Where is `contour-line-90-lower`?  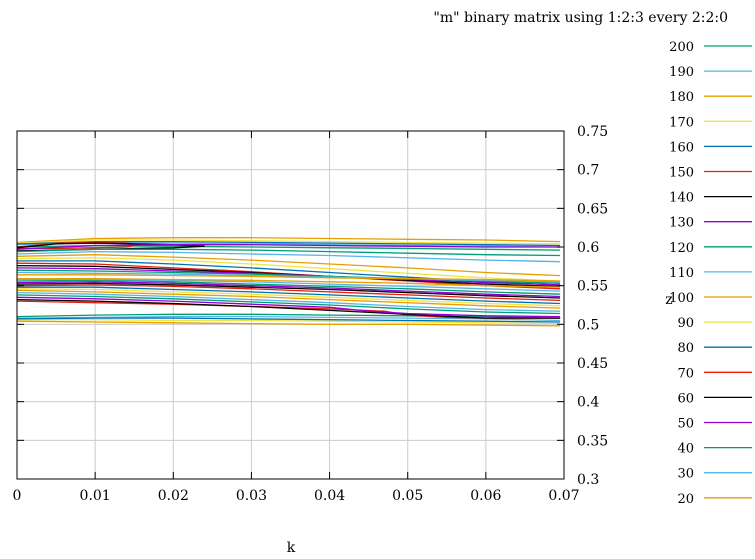
contour-line-90-lower is located at coordinates (288, 297).